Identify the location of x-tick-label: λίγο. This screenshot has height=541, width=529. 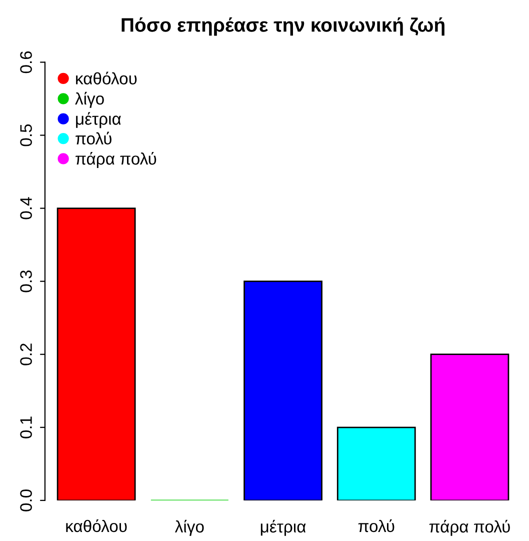
(189, 528).